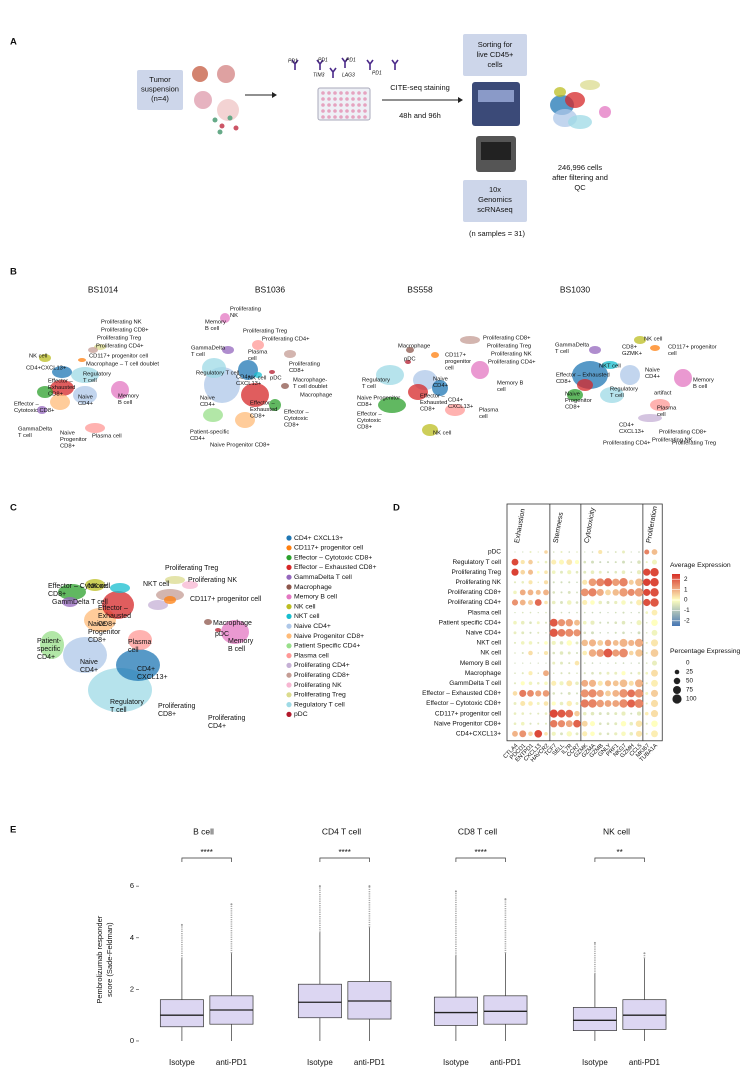  I want to click on umap-title: BS558, so click(420, 289).